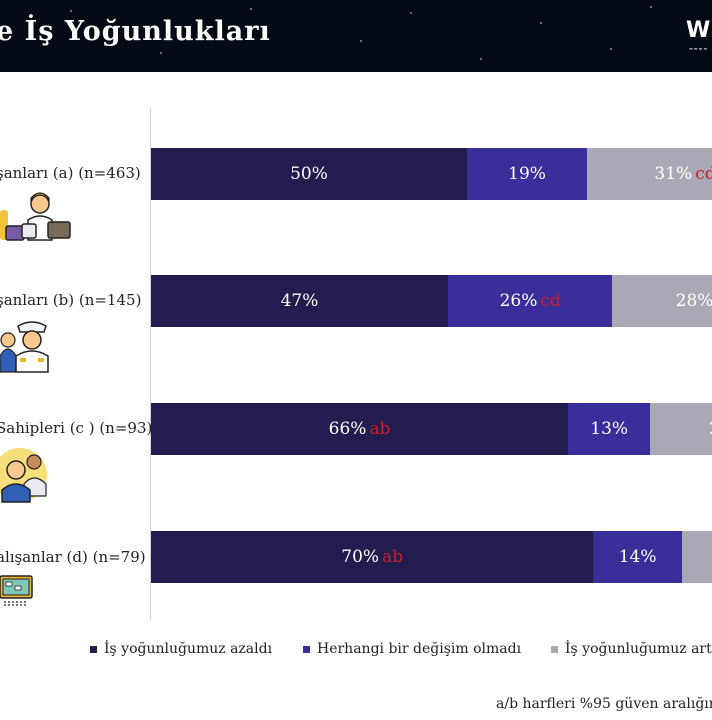 The width and height of the screenshot is (712, 720). Describe the element at coordinates (638, 649) in the screenshot. I see `legend-label: İş yoğunluğumuz artt` at that location.